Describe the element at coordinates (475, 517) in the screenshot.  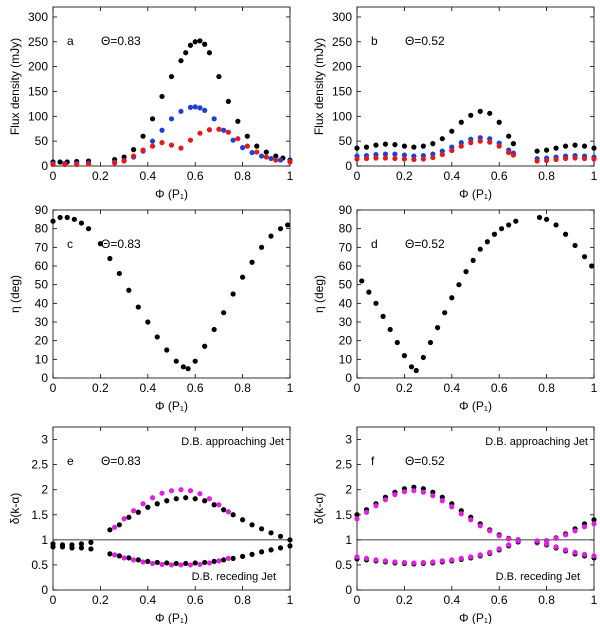
I see `series-approaching-jet-magenta-` at that location.